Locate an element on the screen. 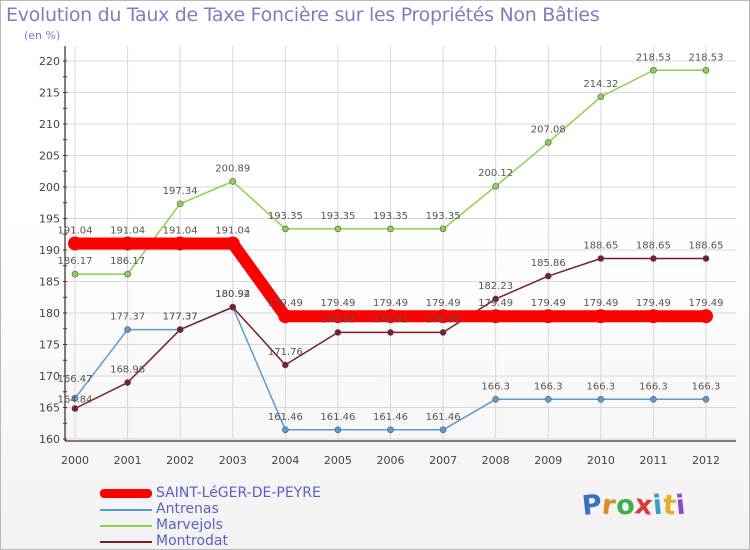  proxiti-logo: Proxiti is located at coordinates (634, 505).